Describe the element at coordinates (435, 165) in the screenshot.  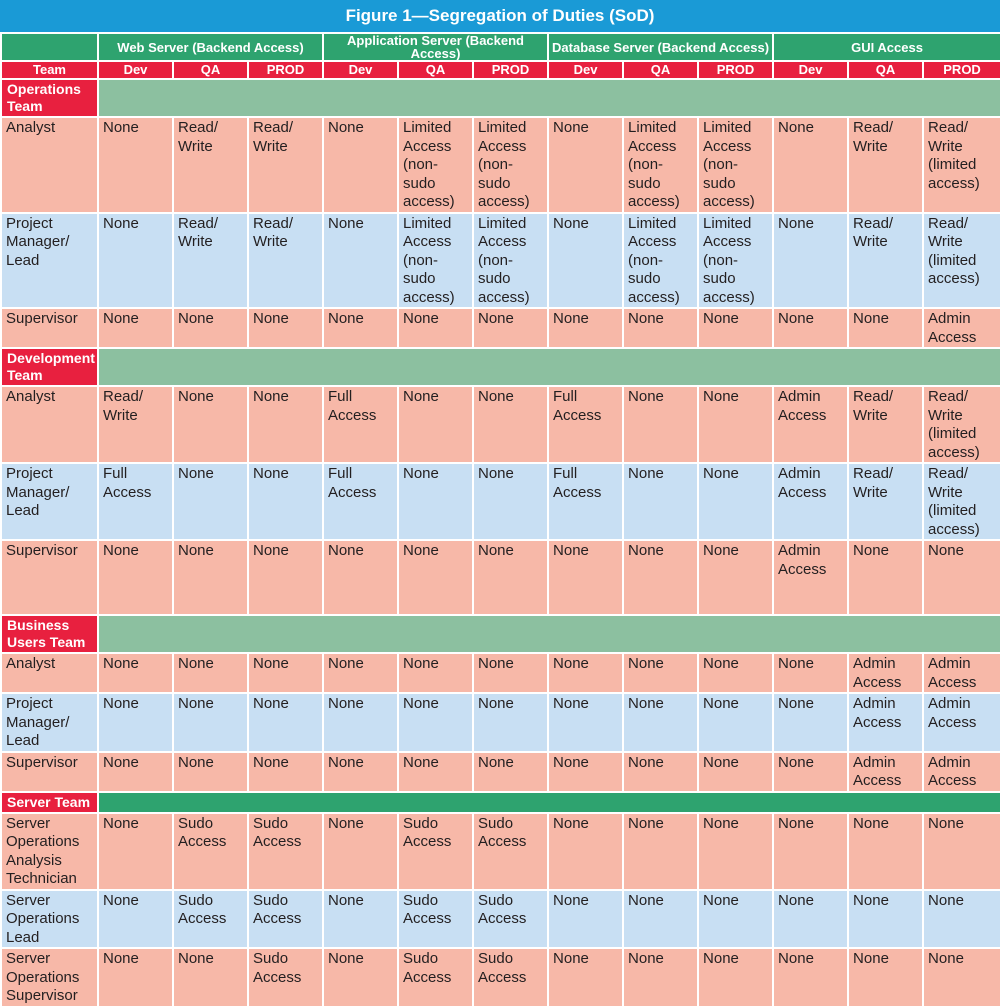
I see `access-cell-app-qa: Limited Access (non-sudo access)` at that location.